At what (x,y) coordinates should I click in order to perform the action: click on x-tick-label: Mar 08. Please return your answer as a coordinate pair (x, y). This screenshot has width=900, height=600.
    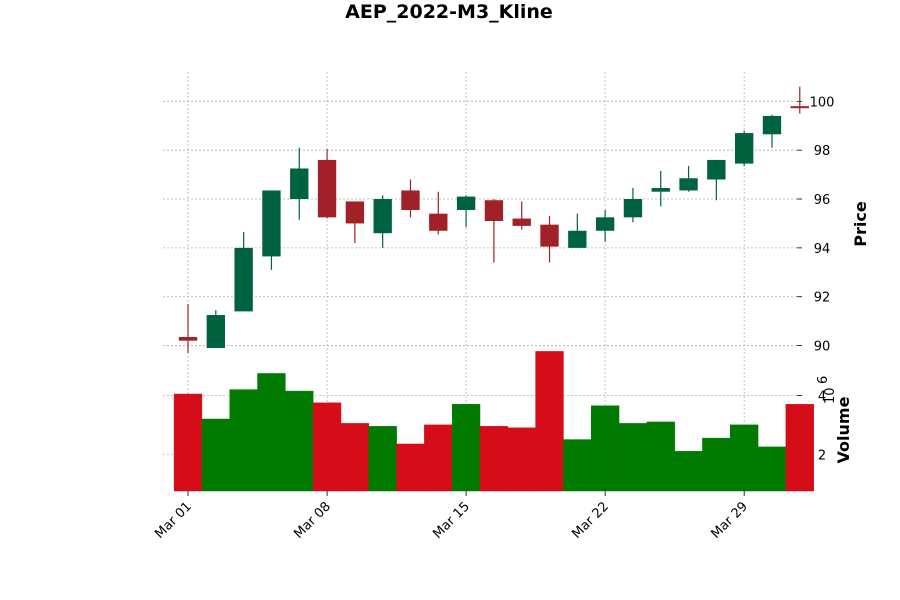
    Looking at the image, I should click on (312, 520).